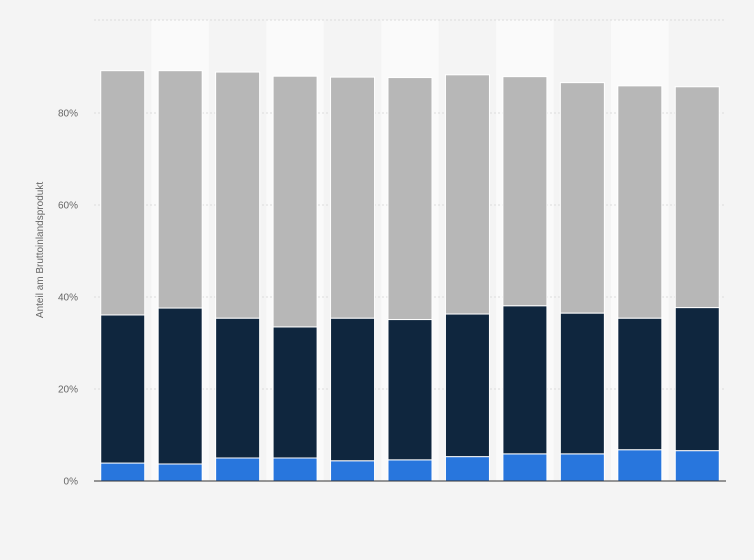  I want to click on y-tick-label: 40%, so click(68, 298).